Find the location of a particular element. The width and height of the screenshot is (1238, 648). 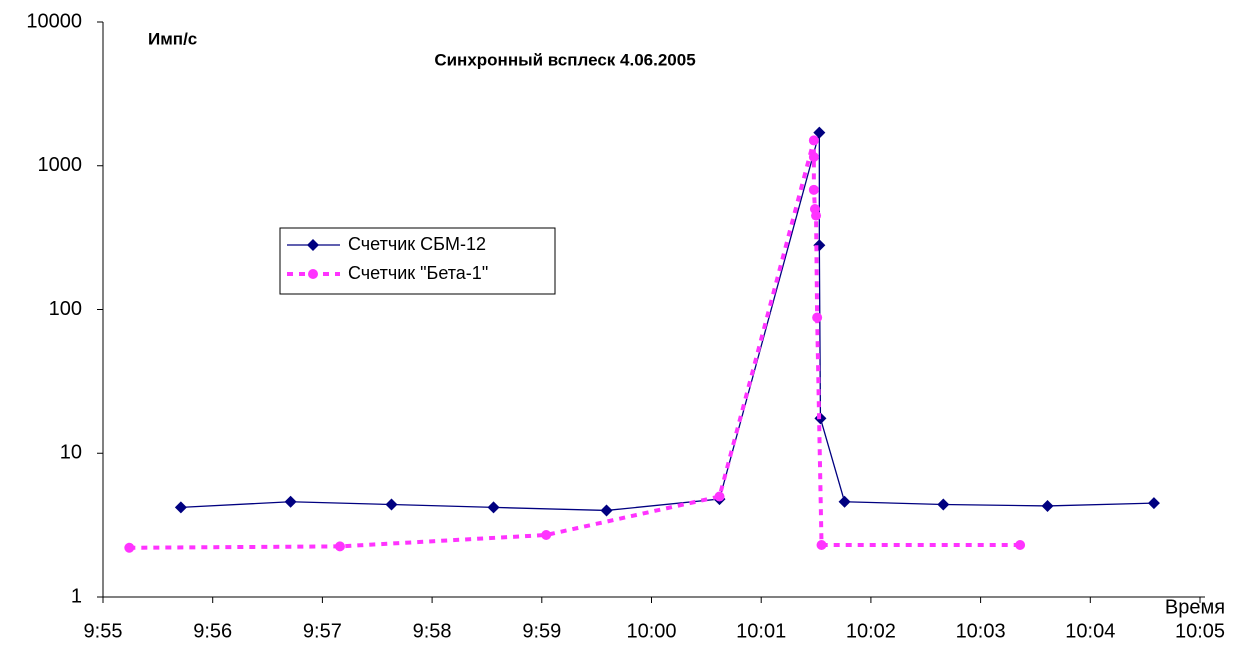

x-tick-label: 9:55 is located at coordinates (103, 631).